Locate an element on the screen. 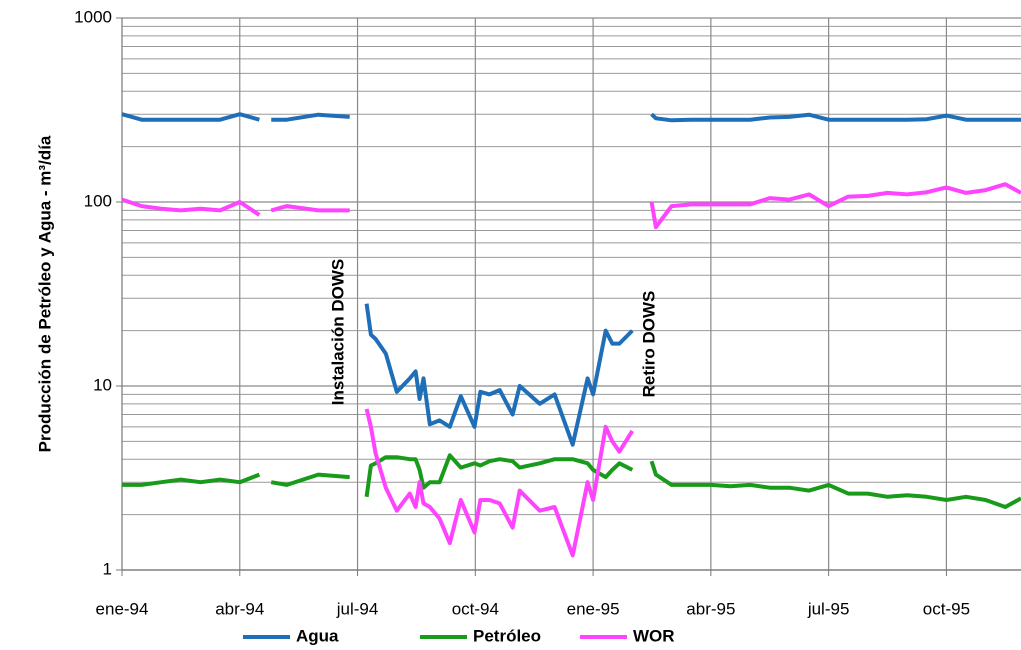 The width and height of the screenshot is (1021, 650). y-axis-label: Producción de Petróleo y Agua - m³/día is located at coordinates (44, 293).